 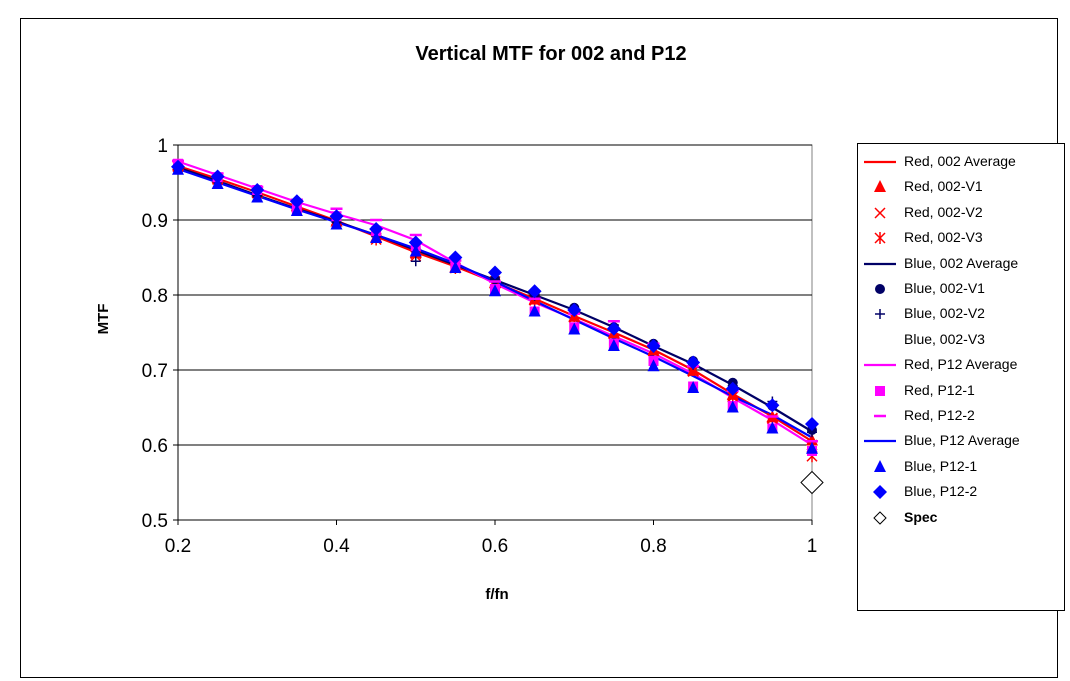 I want to click on legend-entry: Blue, 002-V3, so click(x=961, y=340).